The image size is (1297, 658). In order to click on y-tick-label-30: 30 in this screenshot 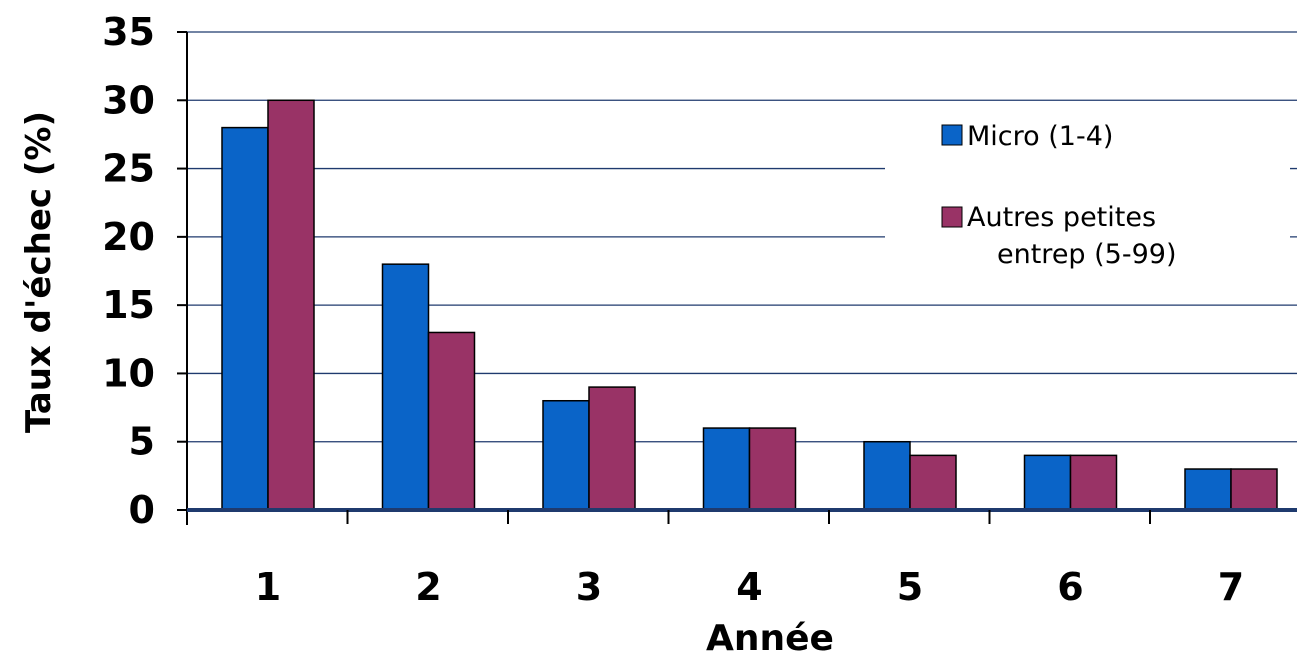, I will do `click(128, 100)`.